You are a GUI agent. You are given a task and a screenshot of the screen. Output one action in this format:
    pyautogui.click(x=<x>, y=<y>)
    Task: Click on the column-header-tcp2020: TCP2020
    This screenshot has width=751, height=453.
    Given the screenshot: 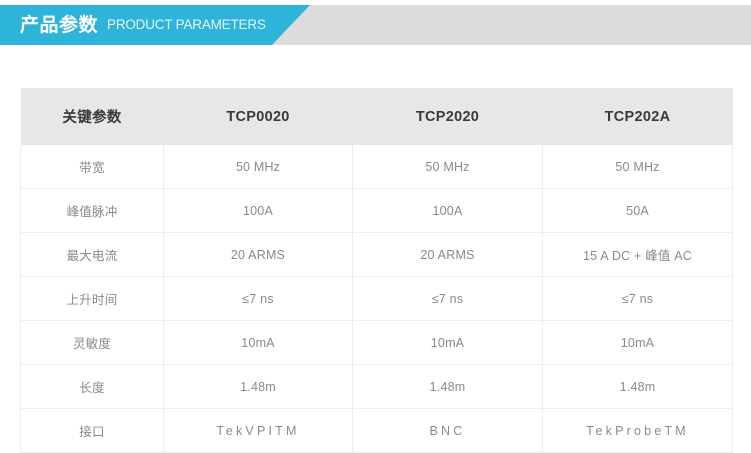 What is the action you would take?
    pyautogui.click(x=447, y=116)
    